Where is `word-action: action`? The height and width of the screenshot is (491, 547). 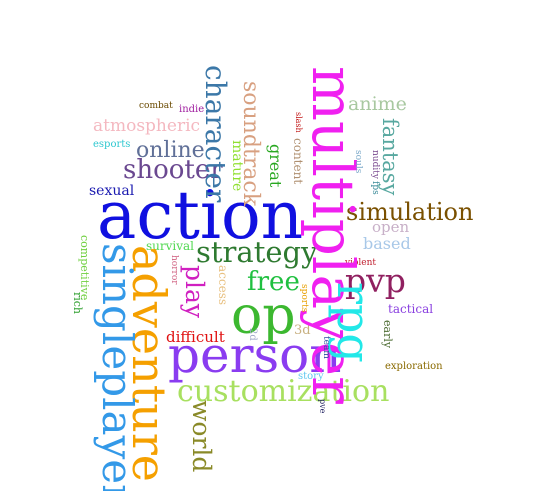
word-action: action is located at coordinates (200, 215).